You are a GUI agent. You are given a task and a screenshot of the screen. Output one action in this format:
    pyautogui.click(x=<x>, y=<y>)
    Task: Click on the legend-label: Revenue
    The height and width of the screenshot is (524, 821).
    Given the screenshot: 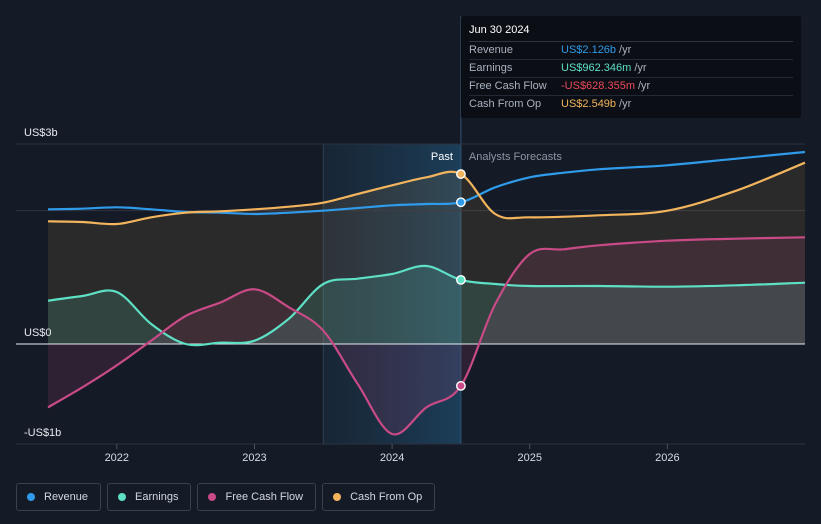 What is the action you would take?
    pyautogui.click(x=66, y=497)
    